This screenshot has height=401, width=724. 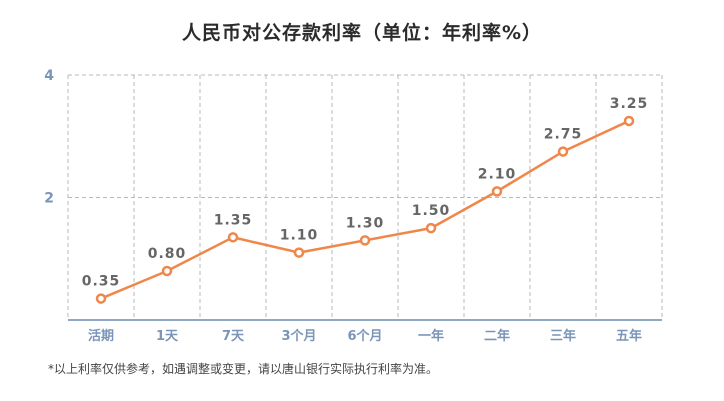 I want to click on data-label: 1.50, so click(x=431, y=211).